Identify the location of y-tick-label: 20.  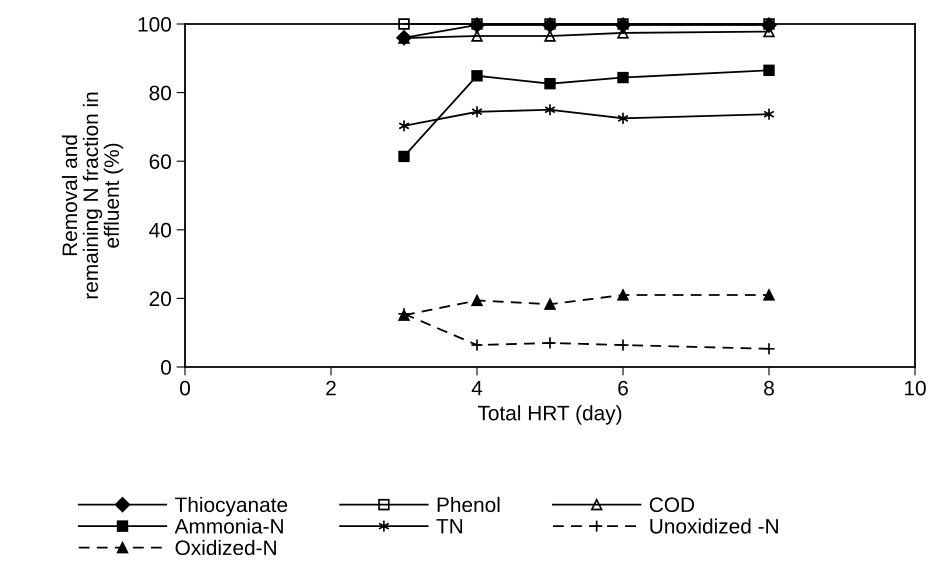
(160, 298).